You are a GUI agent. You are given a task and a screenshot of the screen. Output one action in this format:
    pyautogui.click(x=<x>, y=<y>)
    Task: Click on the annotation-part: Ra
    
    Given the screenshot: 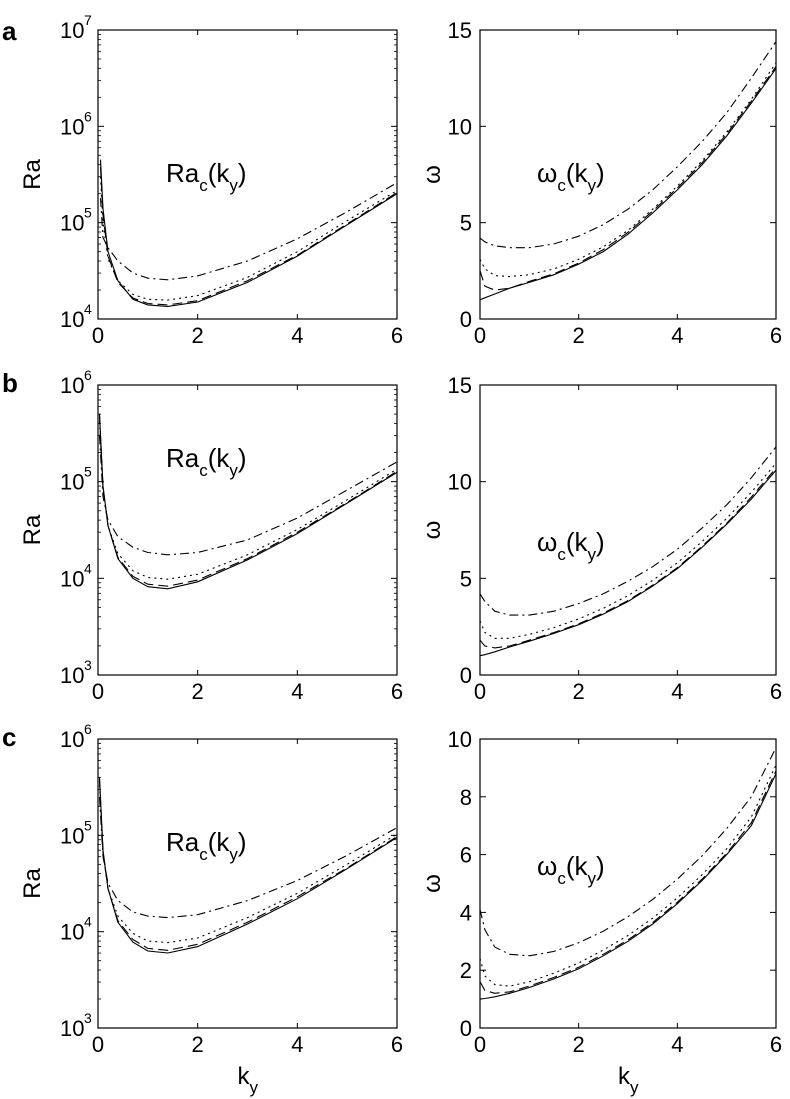 What is the action you would take?
    pyautogui.click(x=183, y=458)
    